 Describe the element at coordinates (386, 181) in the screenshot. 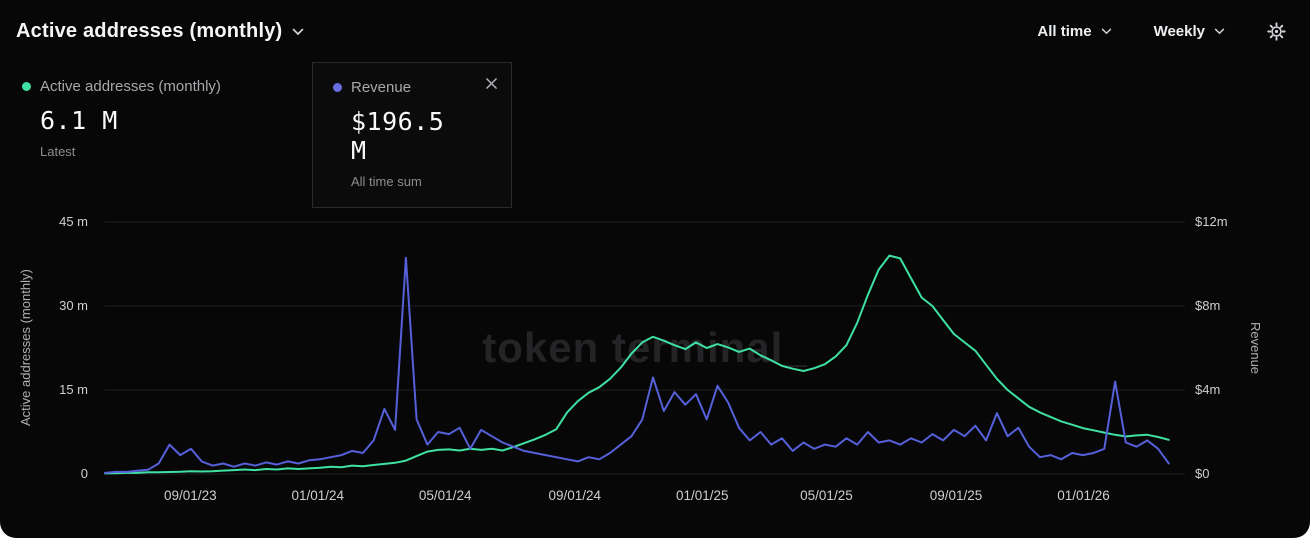

I see `metric-sublabel: All time sum` at that location.